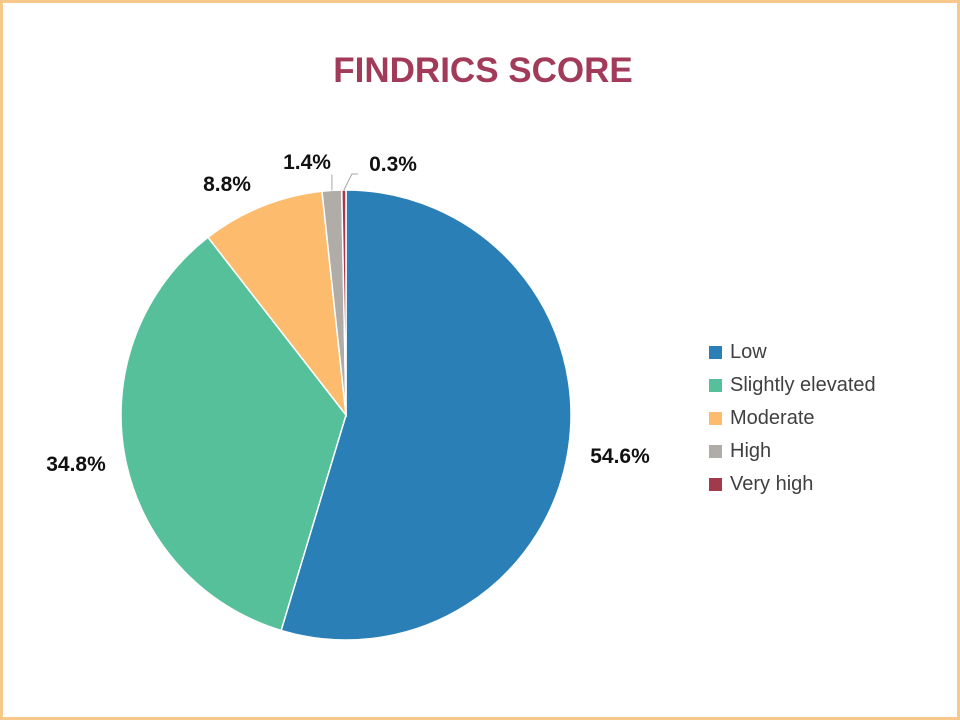  What do you see at coordinates (343, 302) in the screenshot?
I see `pie-slice-very-high` at bounding box center [343, 302].